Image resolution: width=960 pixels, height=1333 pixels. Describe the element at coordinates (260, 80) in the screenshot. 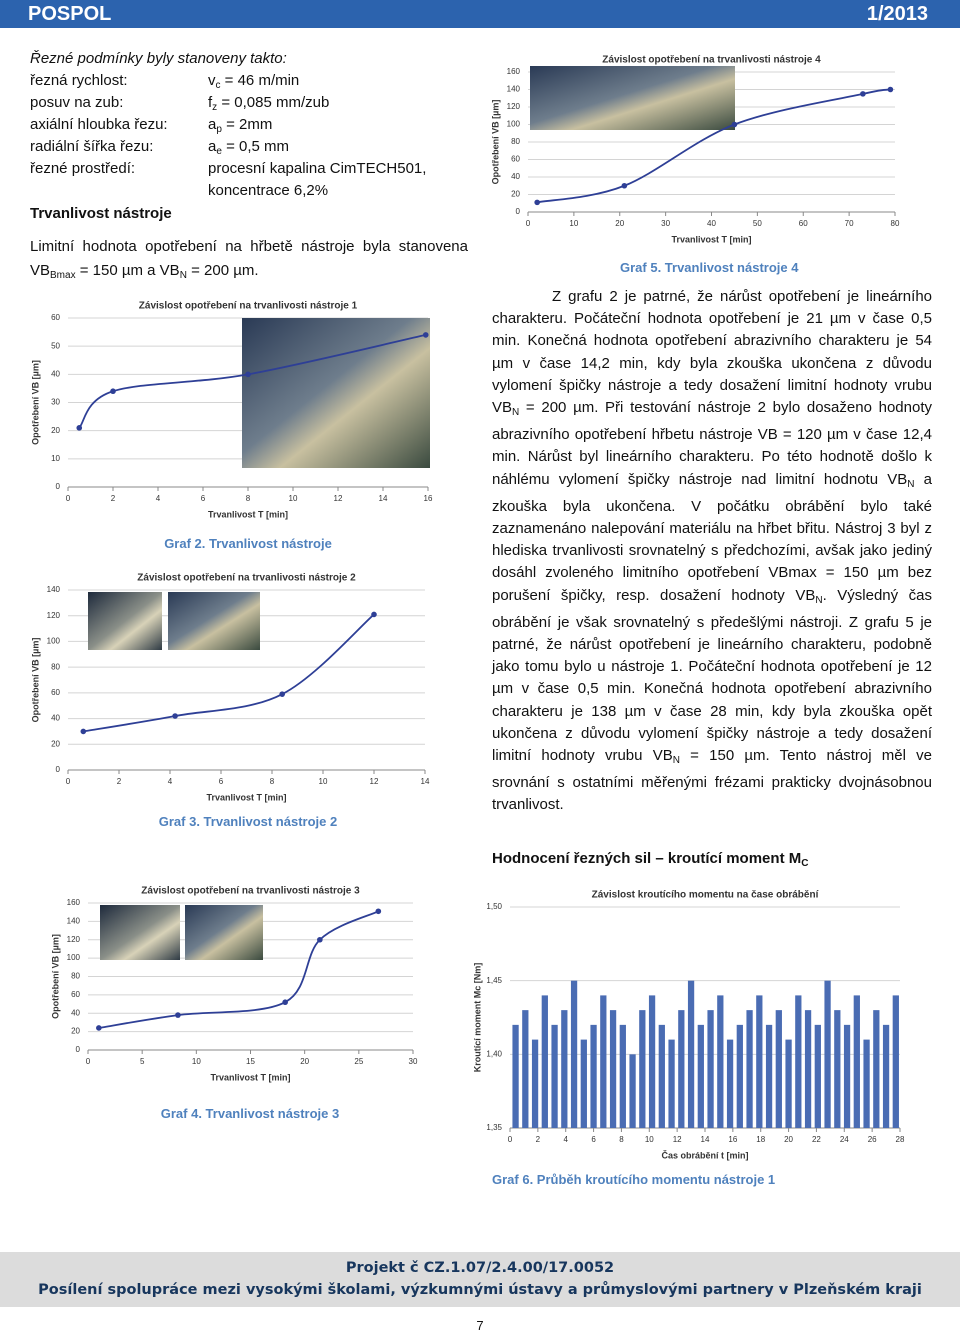

I see `text-run: = 46 m/min` at that location.